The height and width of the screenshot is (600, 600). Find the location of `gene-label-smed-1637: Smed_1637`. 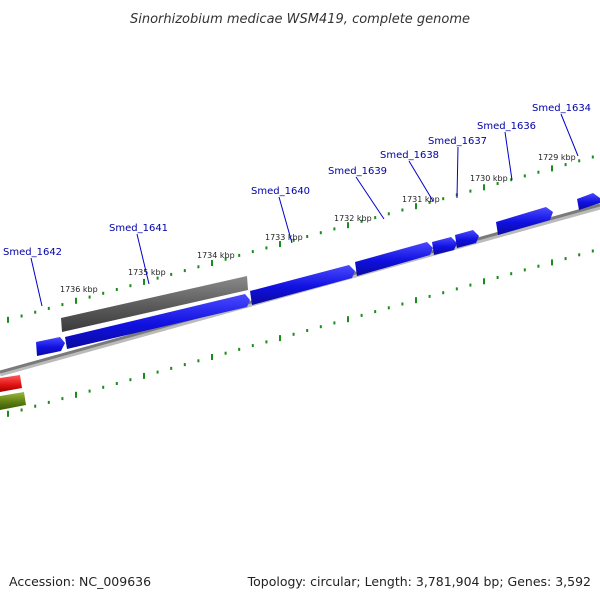

gene-label-smed-1637: Smed_1637 is located at coordinates (457, 141).